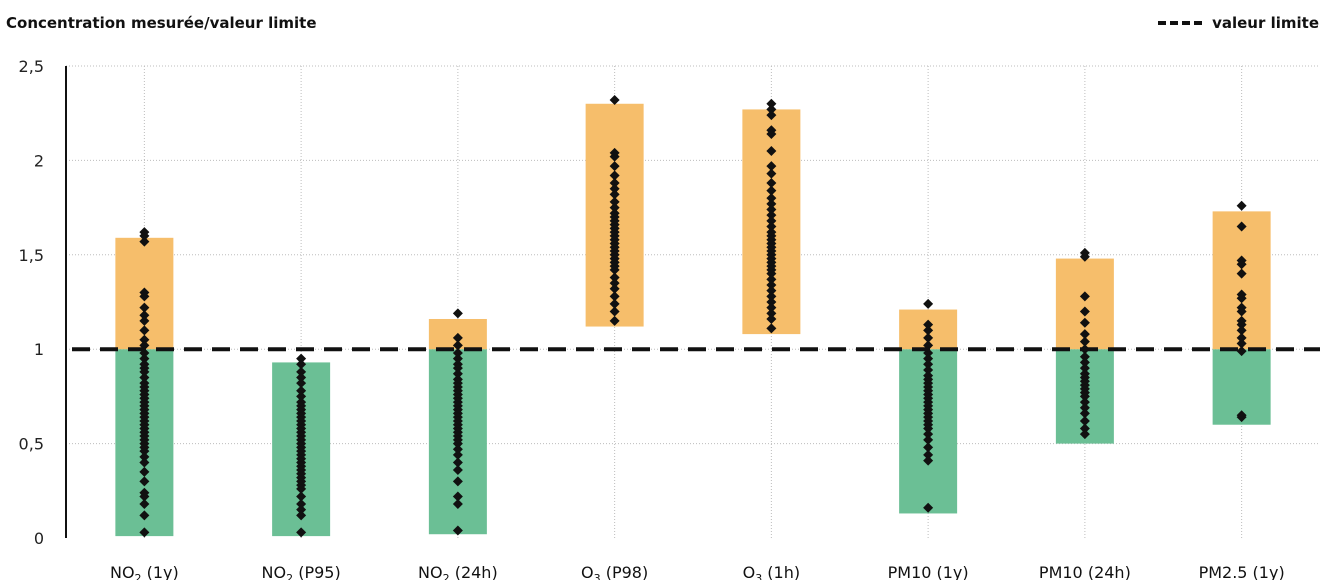 The height and width of the screenshot is (580, 1325). I want to click on y-tick-label: 0,5, so click(31, 444).